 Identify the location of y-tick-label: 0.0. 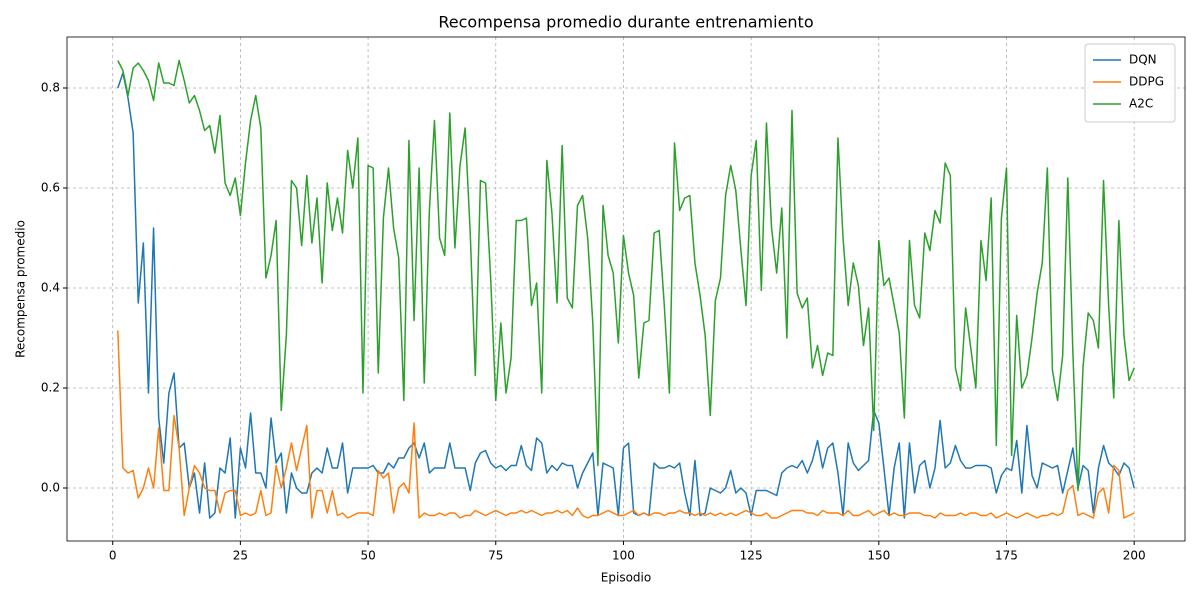
(50, 488).